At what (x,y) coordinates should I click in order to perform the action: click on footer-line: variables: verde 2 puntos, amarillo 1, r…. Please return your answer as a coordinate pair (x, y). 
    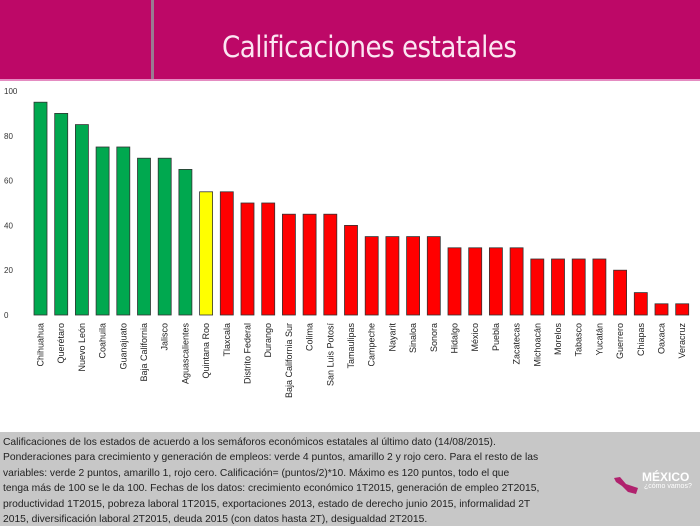
    Looking at the image, I should click on (256, 473).